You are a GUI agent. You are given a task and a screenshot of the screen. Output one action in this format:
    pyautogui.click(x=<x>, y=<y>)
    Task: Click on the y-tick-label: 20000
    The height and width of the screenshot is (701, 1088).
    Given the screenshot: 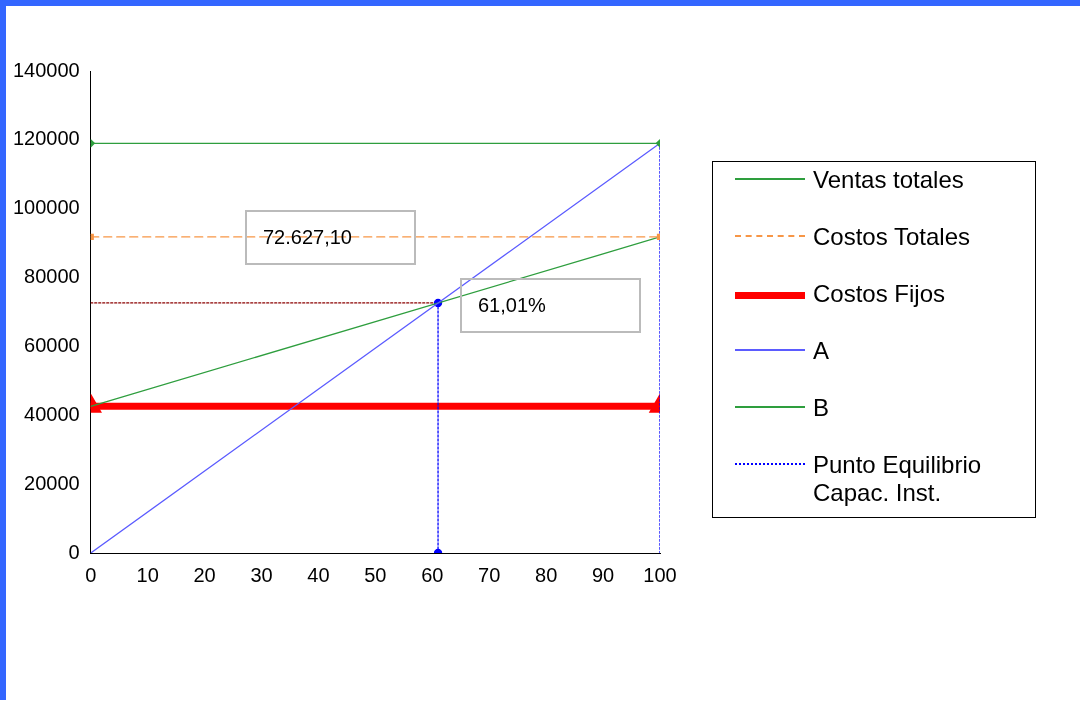 What is the action you would take?
    pyautogui.click(x=52, y=482)
    